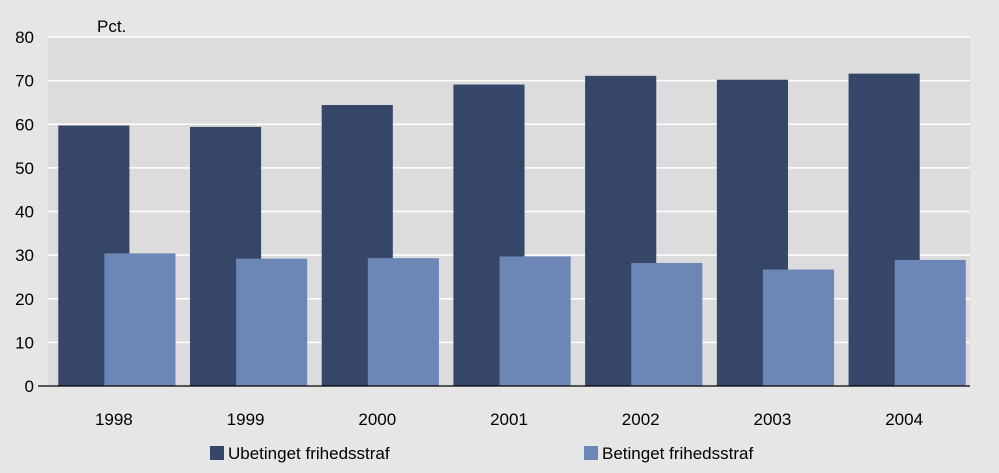 This screenshot has width=999, height=473. I want to click on x-axis-tick-labels: 1998 1999 2000 2001 2002 2003 2004, so click(509, 419).